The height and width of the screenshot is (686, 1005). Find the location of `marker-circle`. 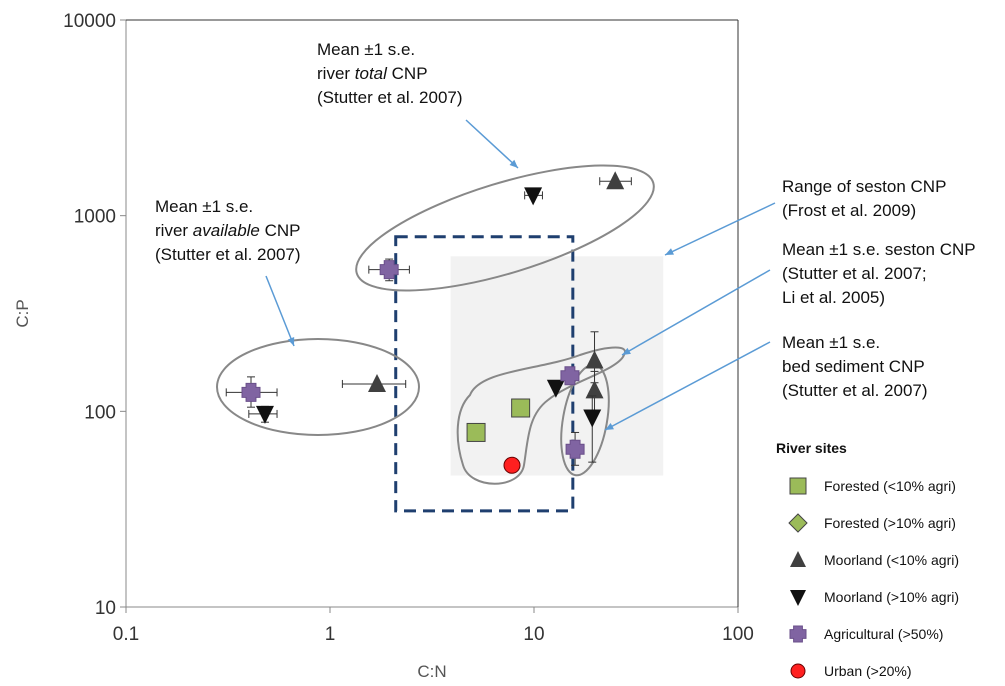

marker-circle is located at coordinates (512, 465).